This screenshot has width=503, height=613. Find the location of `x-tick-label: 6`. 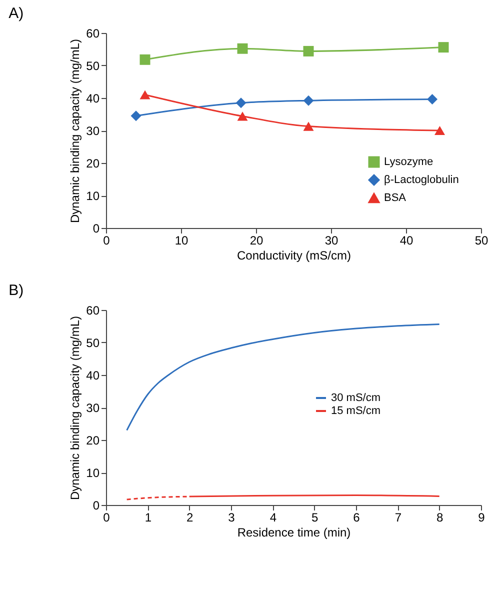

x-tick-label: 6 is located at coordinates (356, 517).